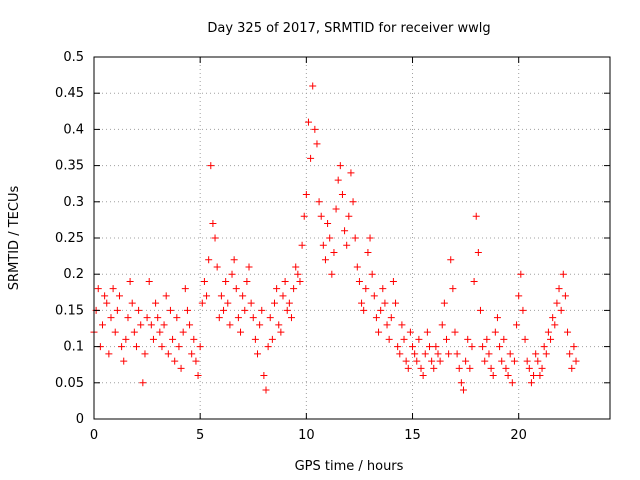  I want to click on y-tick-label: 0.45, so click(69, 93).